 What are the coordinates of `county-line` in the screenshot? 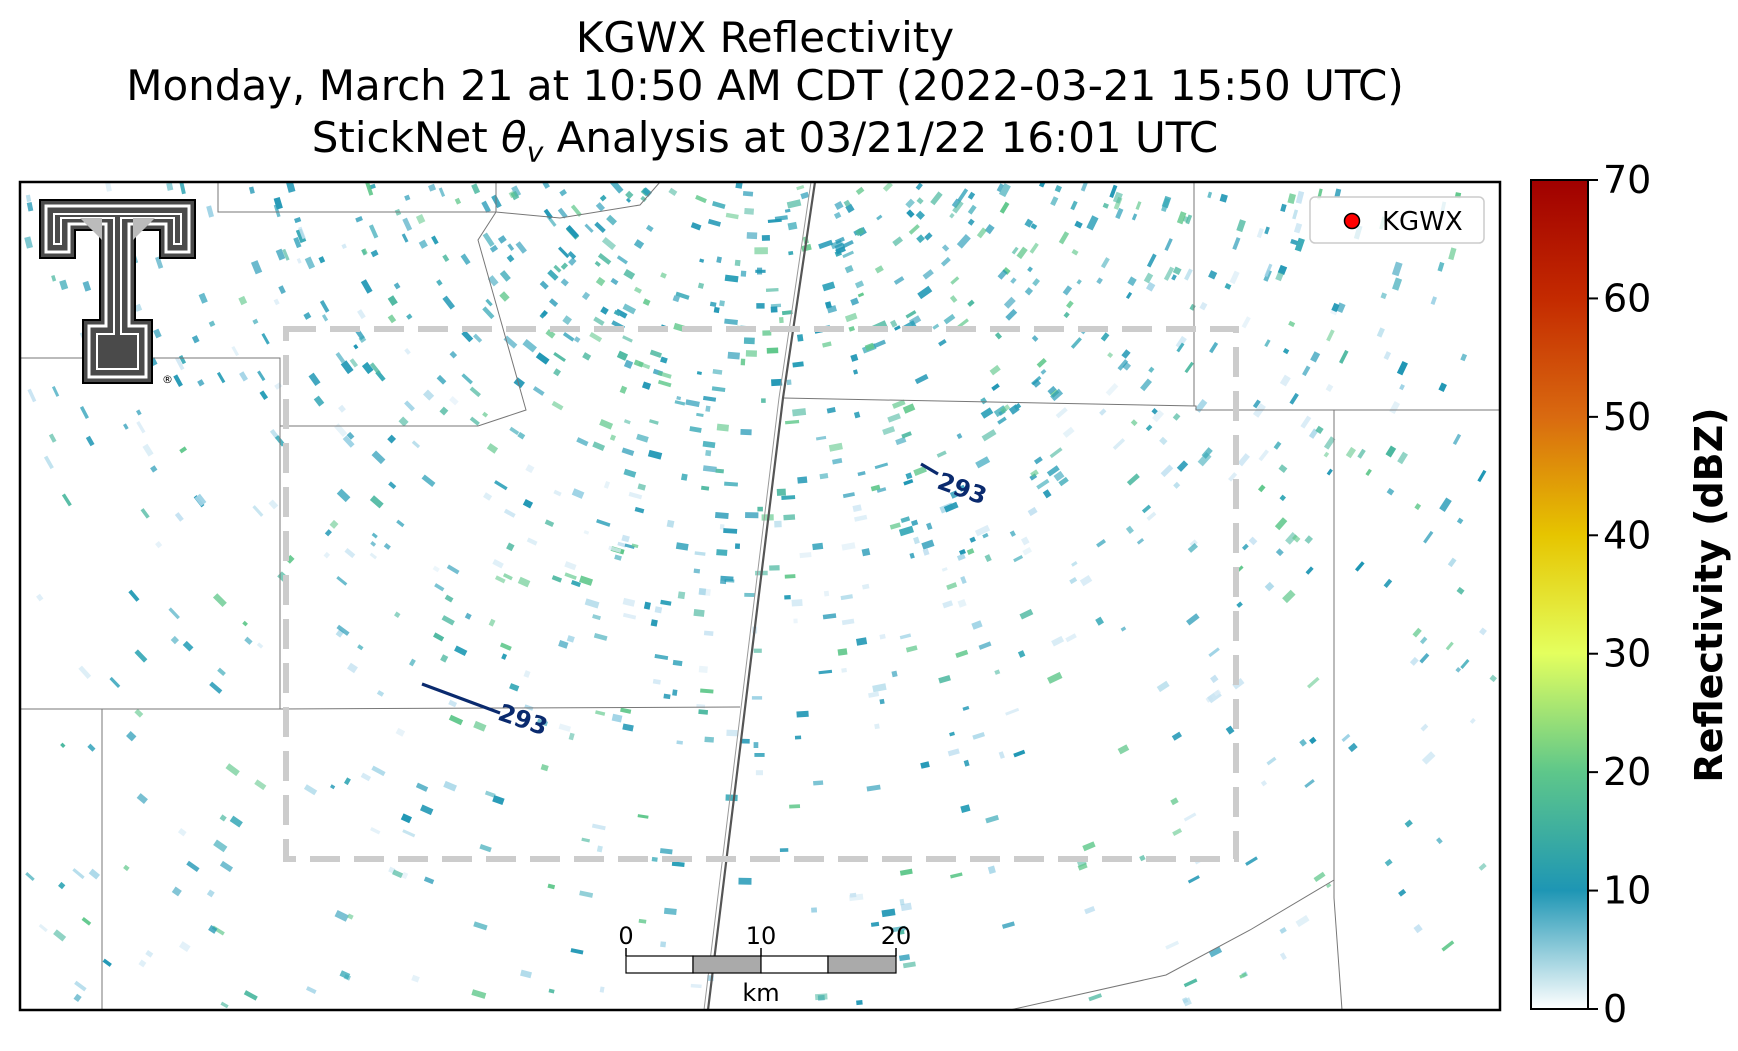 It's located at (1141, 404).